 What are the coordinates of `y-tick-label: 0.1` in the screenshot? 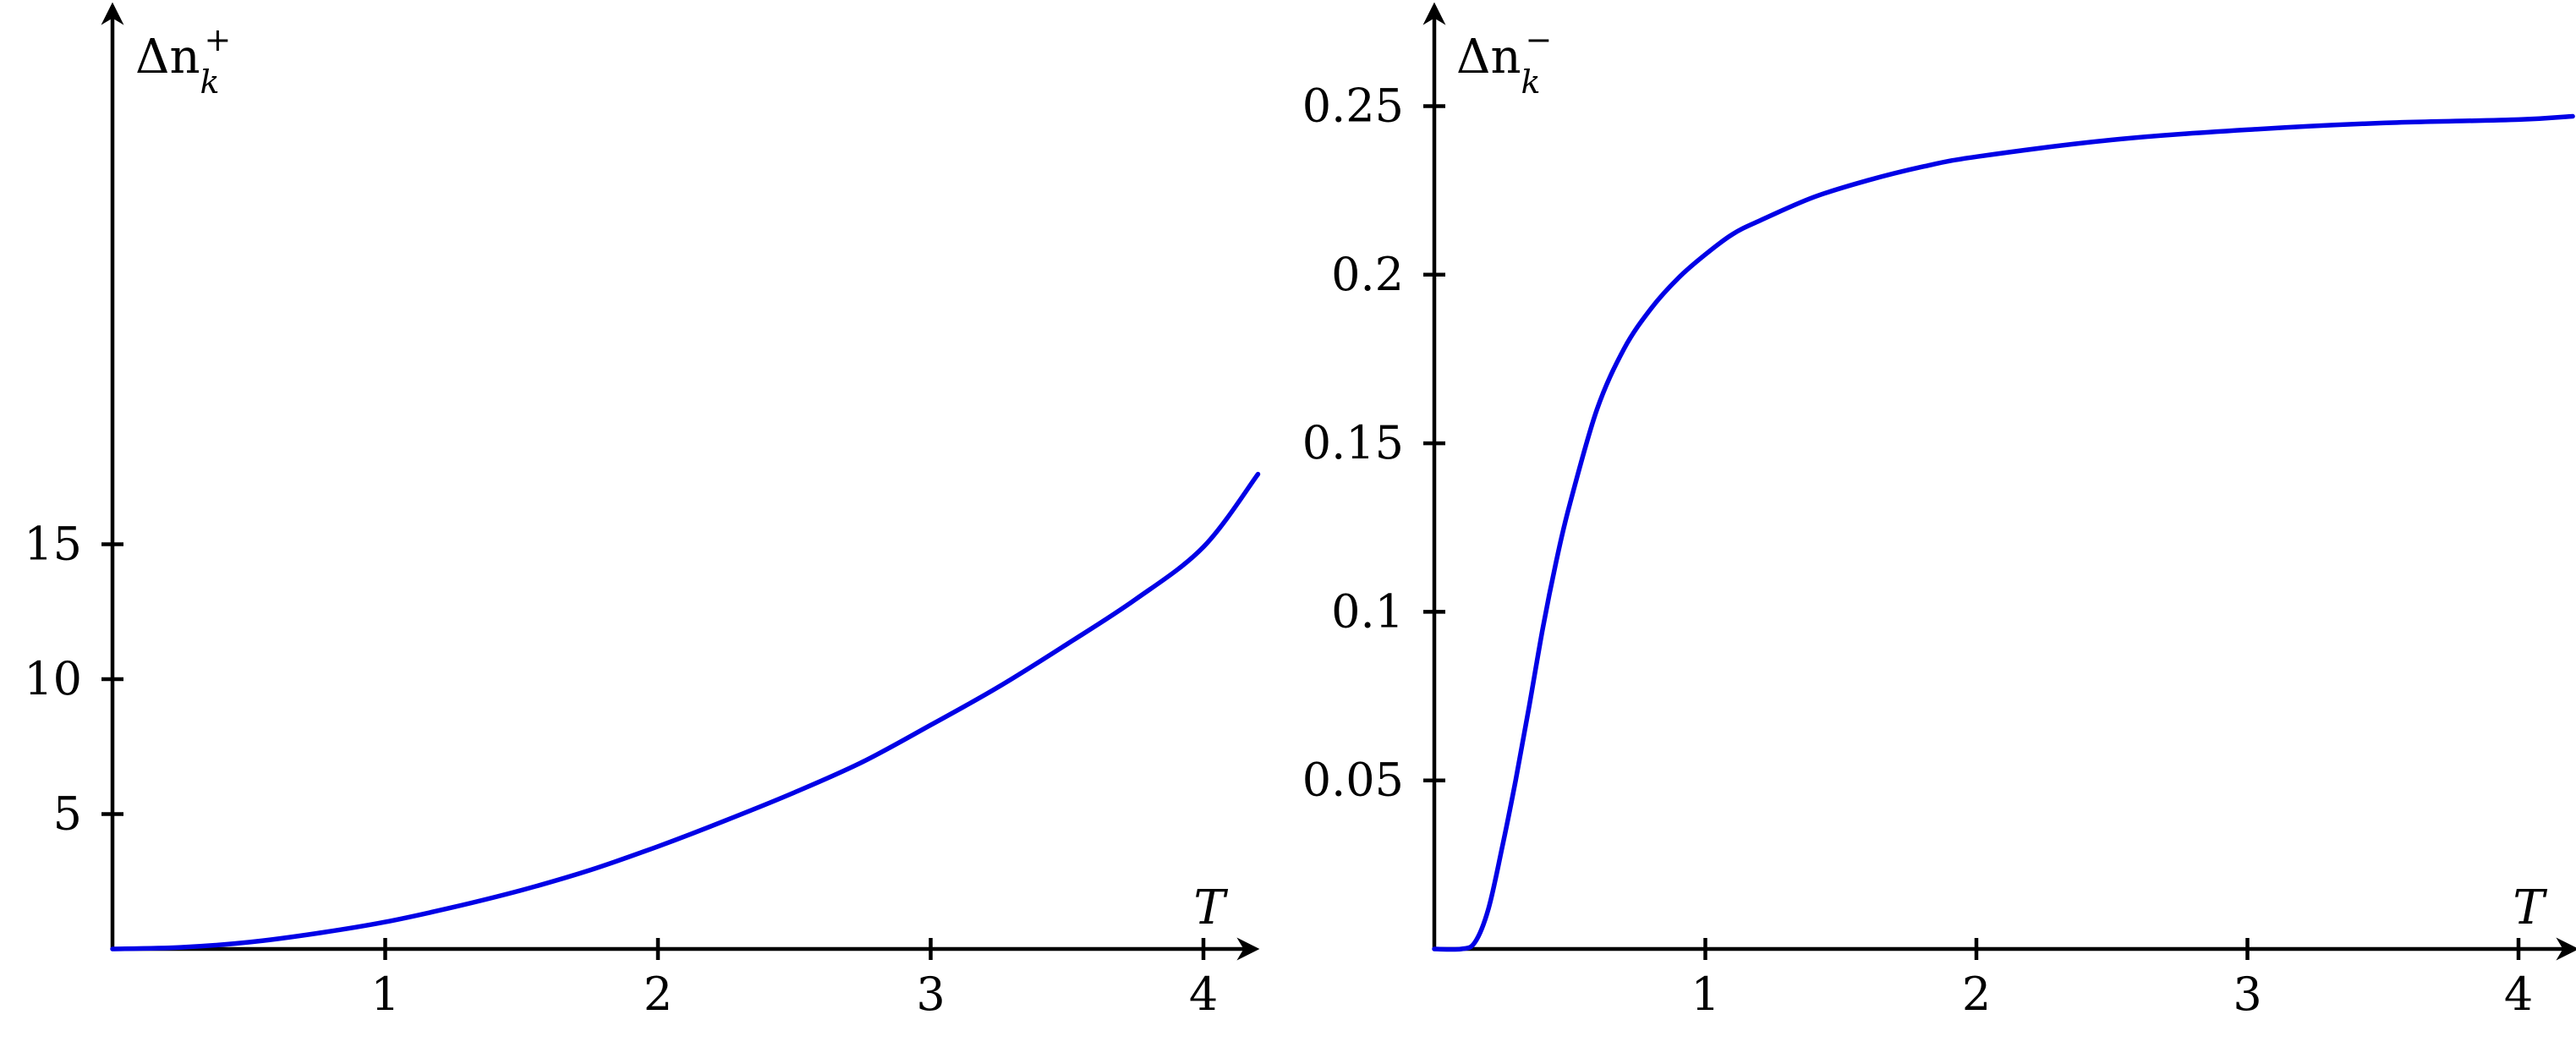 It's located at (1367, 611).